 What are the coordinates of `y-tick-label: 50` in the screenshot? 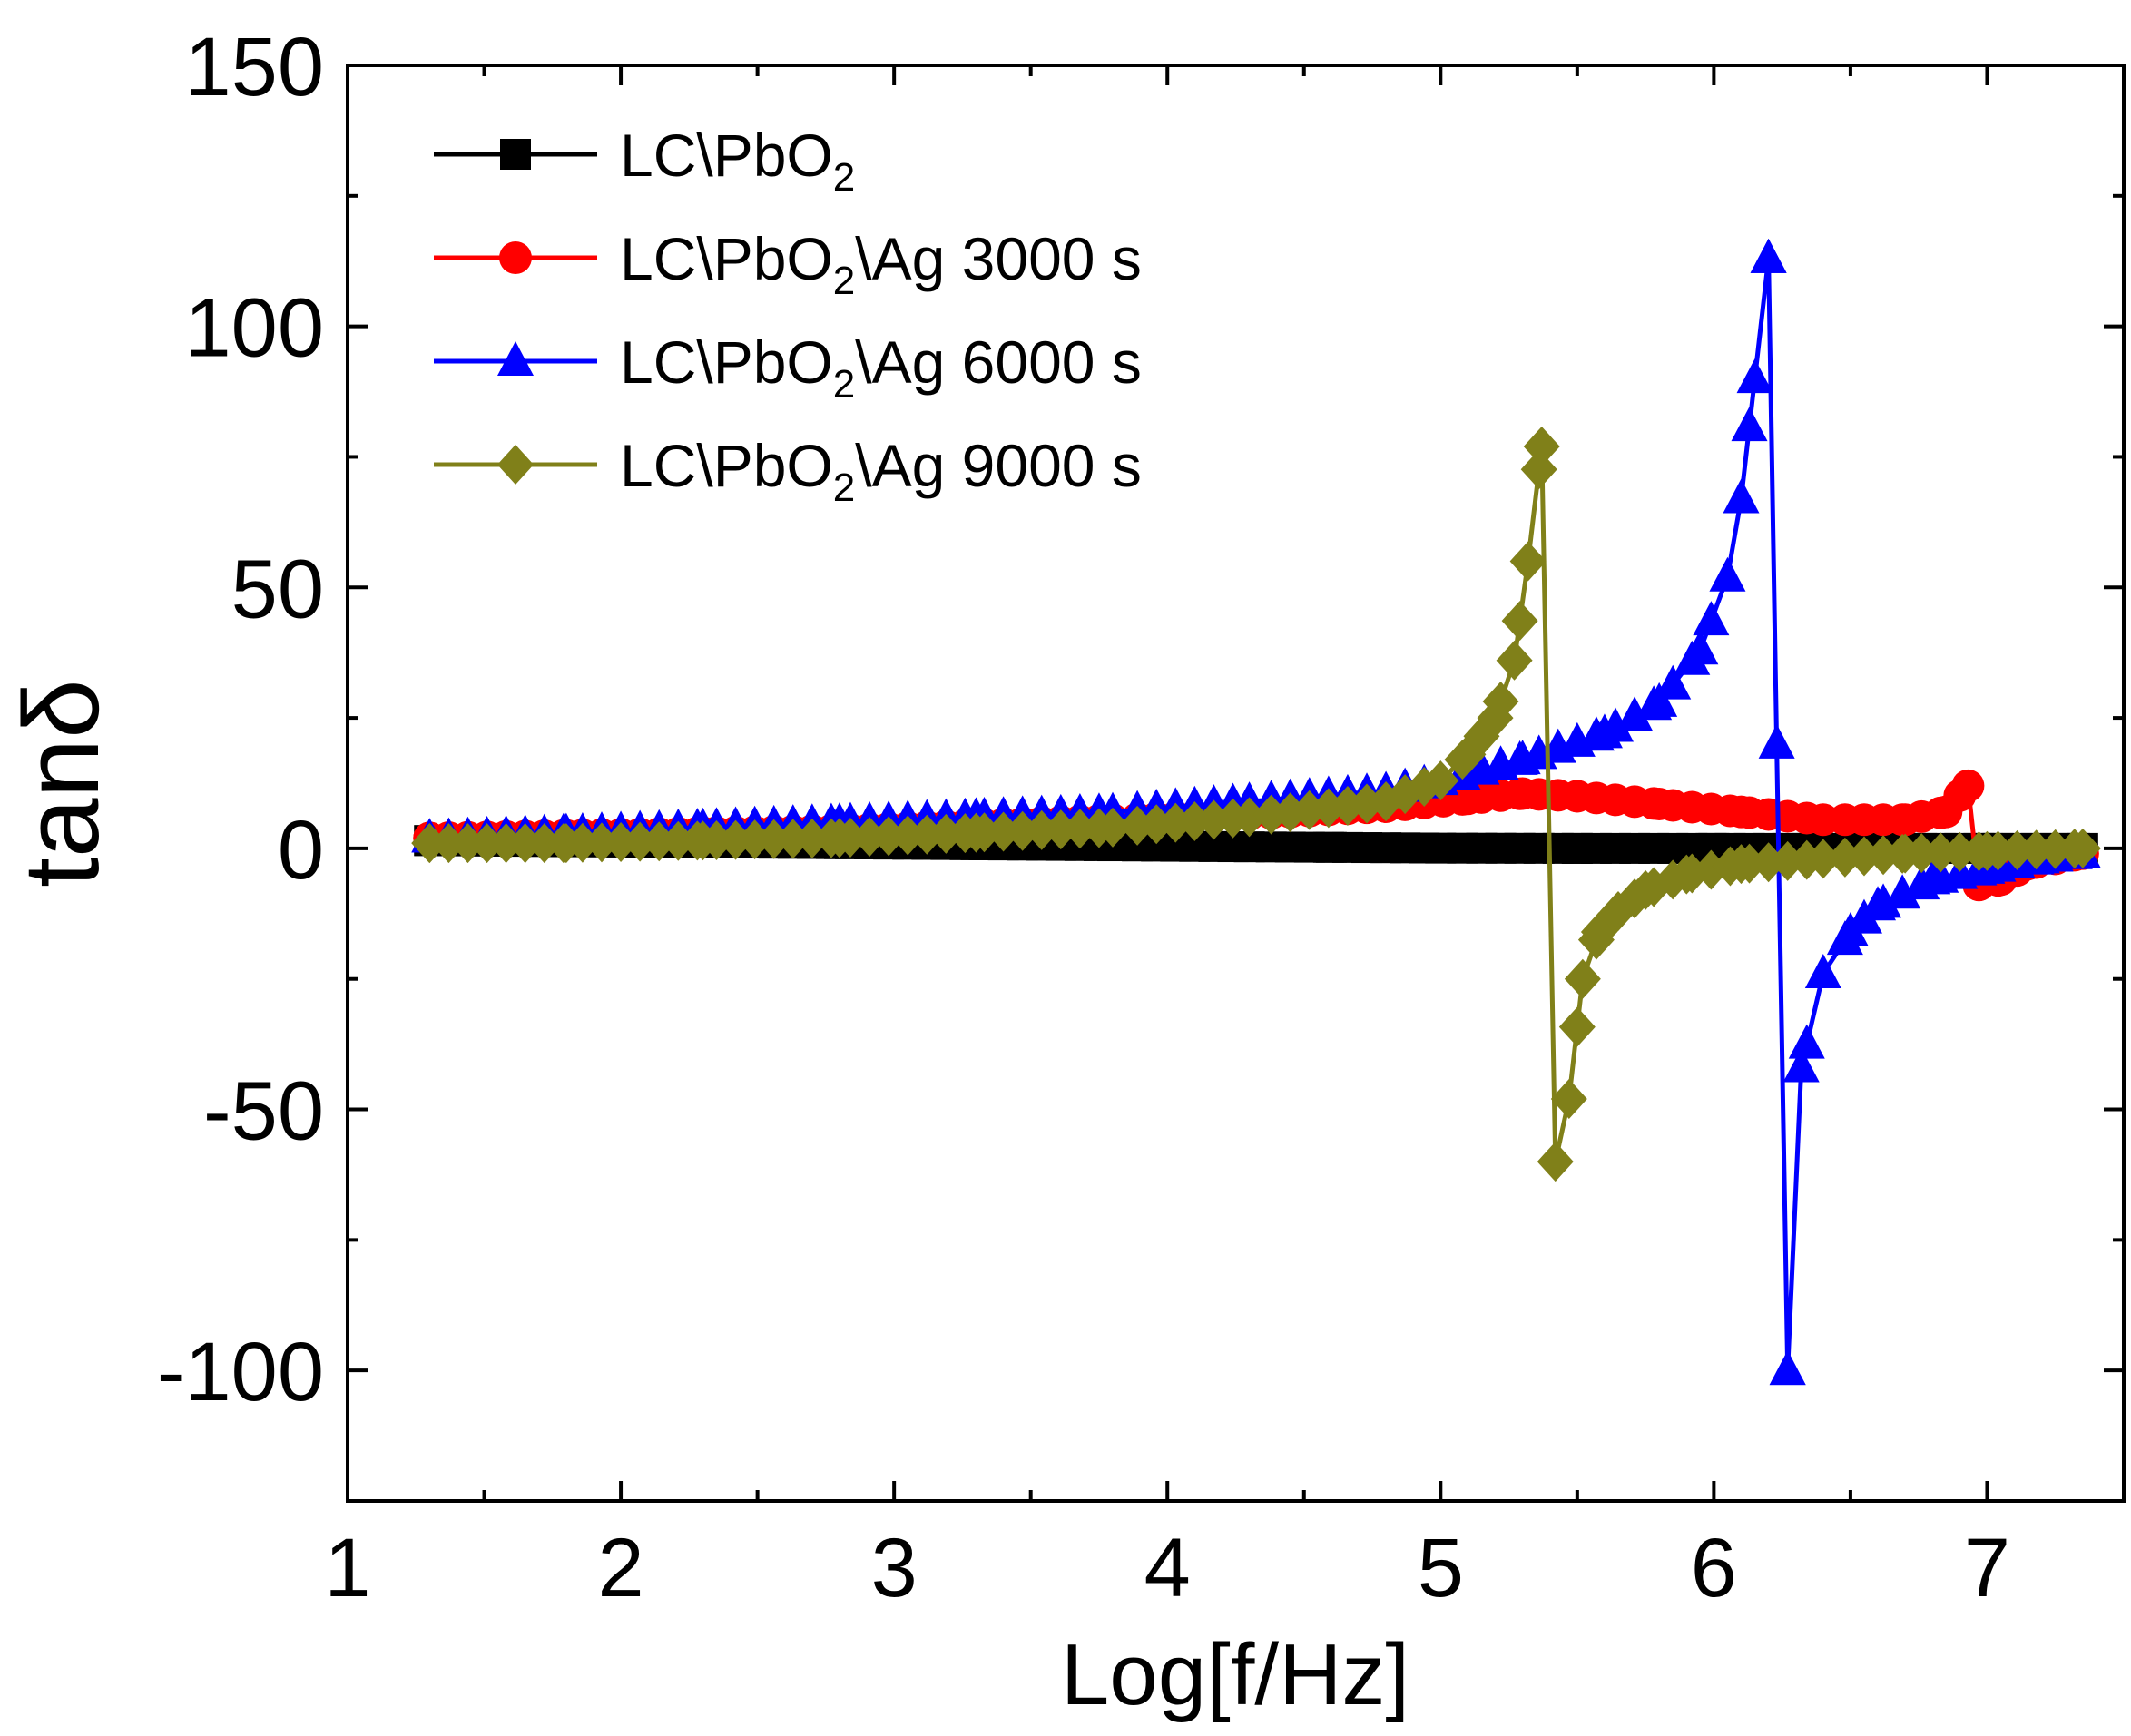 It's located at (277, 589).